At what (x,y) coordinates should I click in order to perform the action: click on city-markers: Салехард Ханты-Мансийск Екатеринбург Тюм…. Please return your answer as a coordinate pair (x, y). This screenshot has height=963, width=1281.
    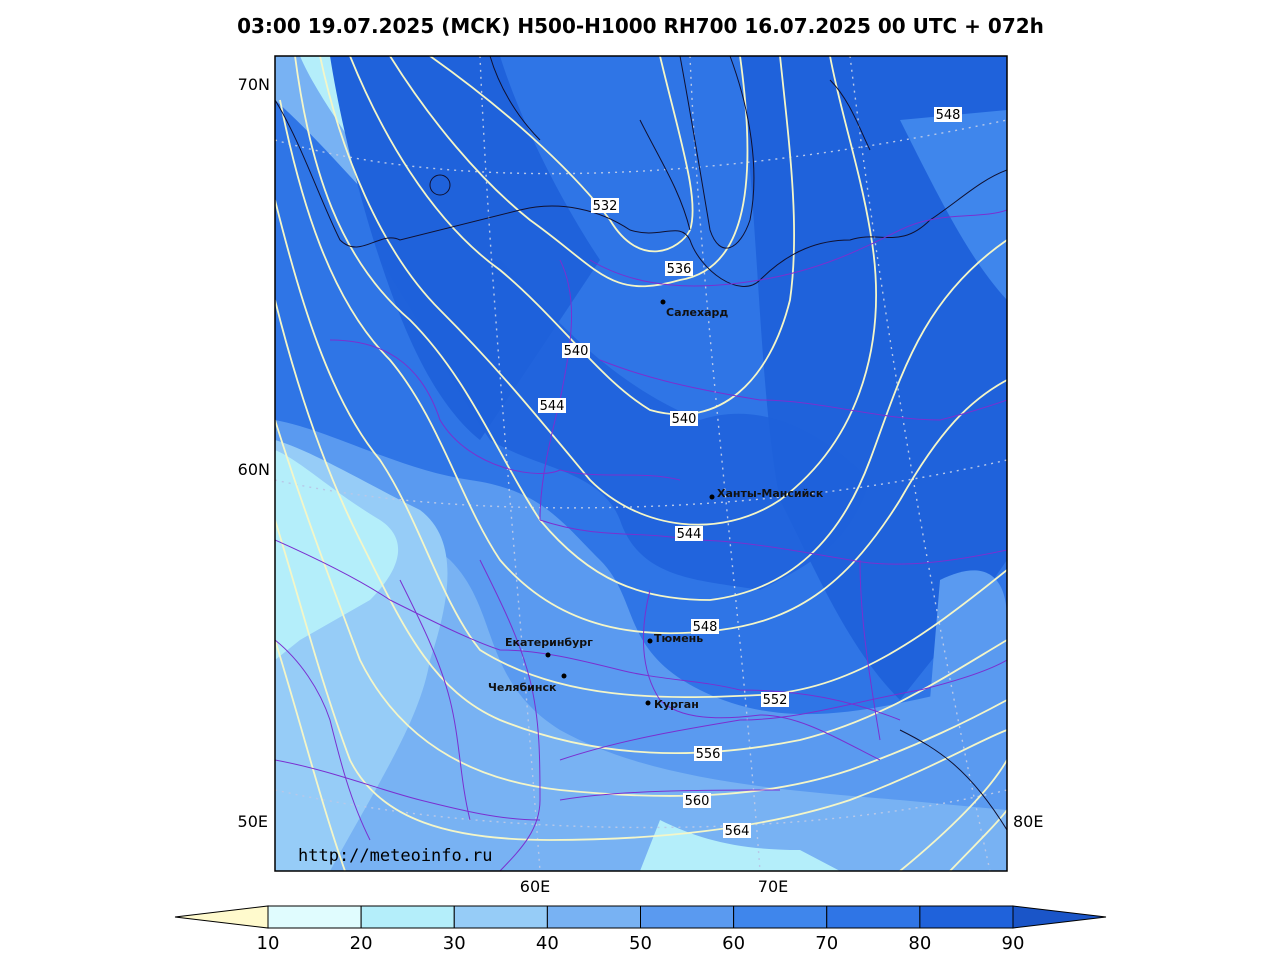
    Looking at the image, I should click on (656, 505).